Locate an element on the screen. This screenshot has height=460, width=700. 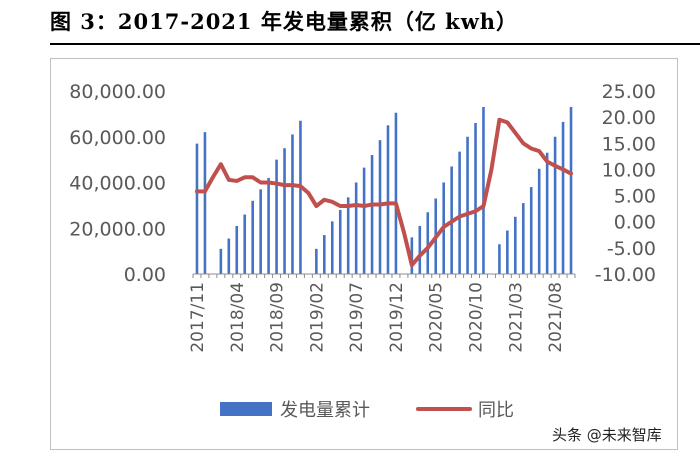
legend-bar-swatch is located at coordinates (246, 409).